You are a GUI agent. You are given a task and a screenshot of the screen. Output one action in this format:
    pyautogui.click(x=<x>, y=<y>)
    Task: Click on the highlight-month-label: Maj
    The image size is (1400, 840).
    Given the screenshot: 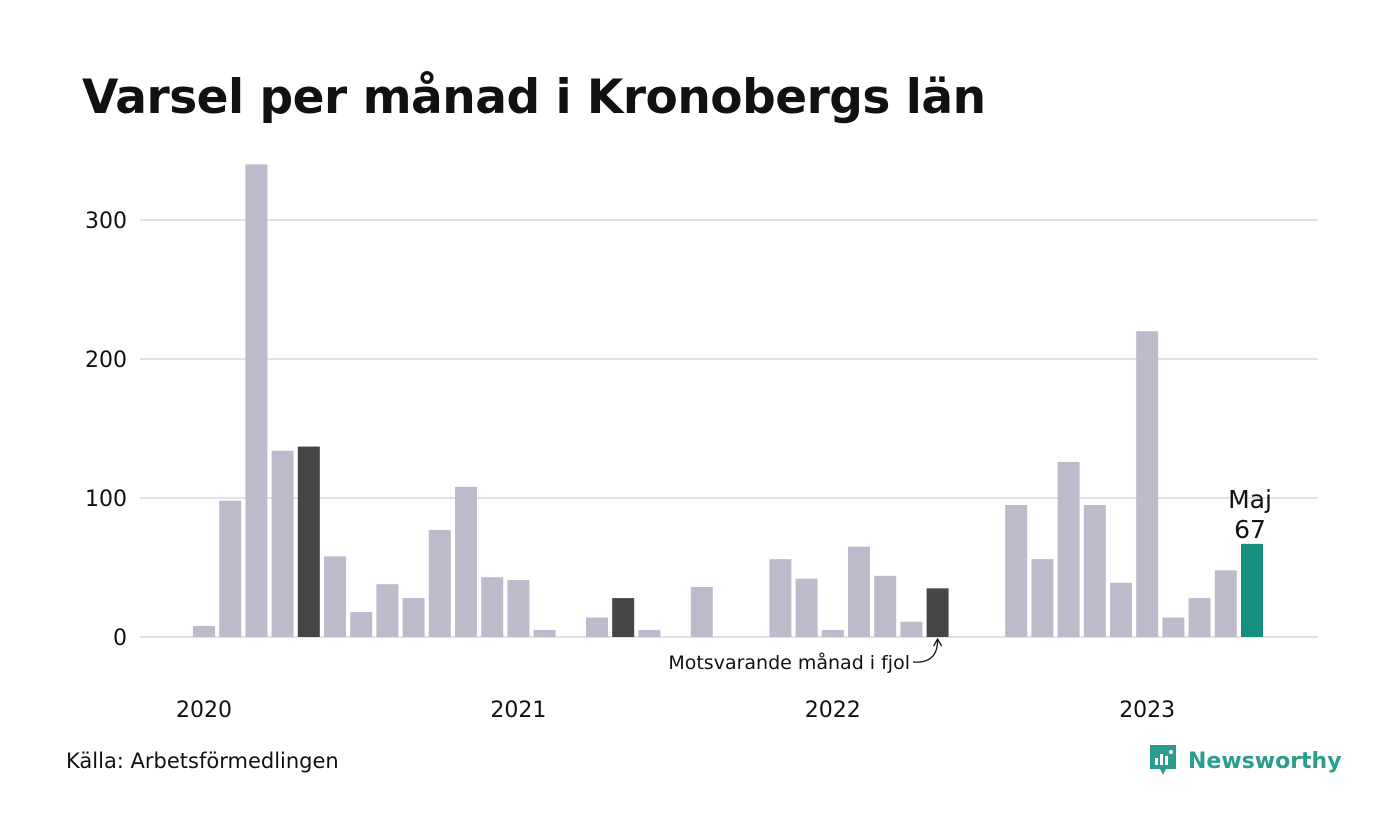 What is the action you would take?
    pyautogui.click(x=1250, y=499)
    